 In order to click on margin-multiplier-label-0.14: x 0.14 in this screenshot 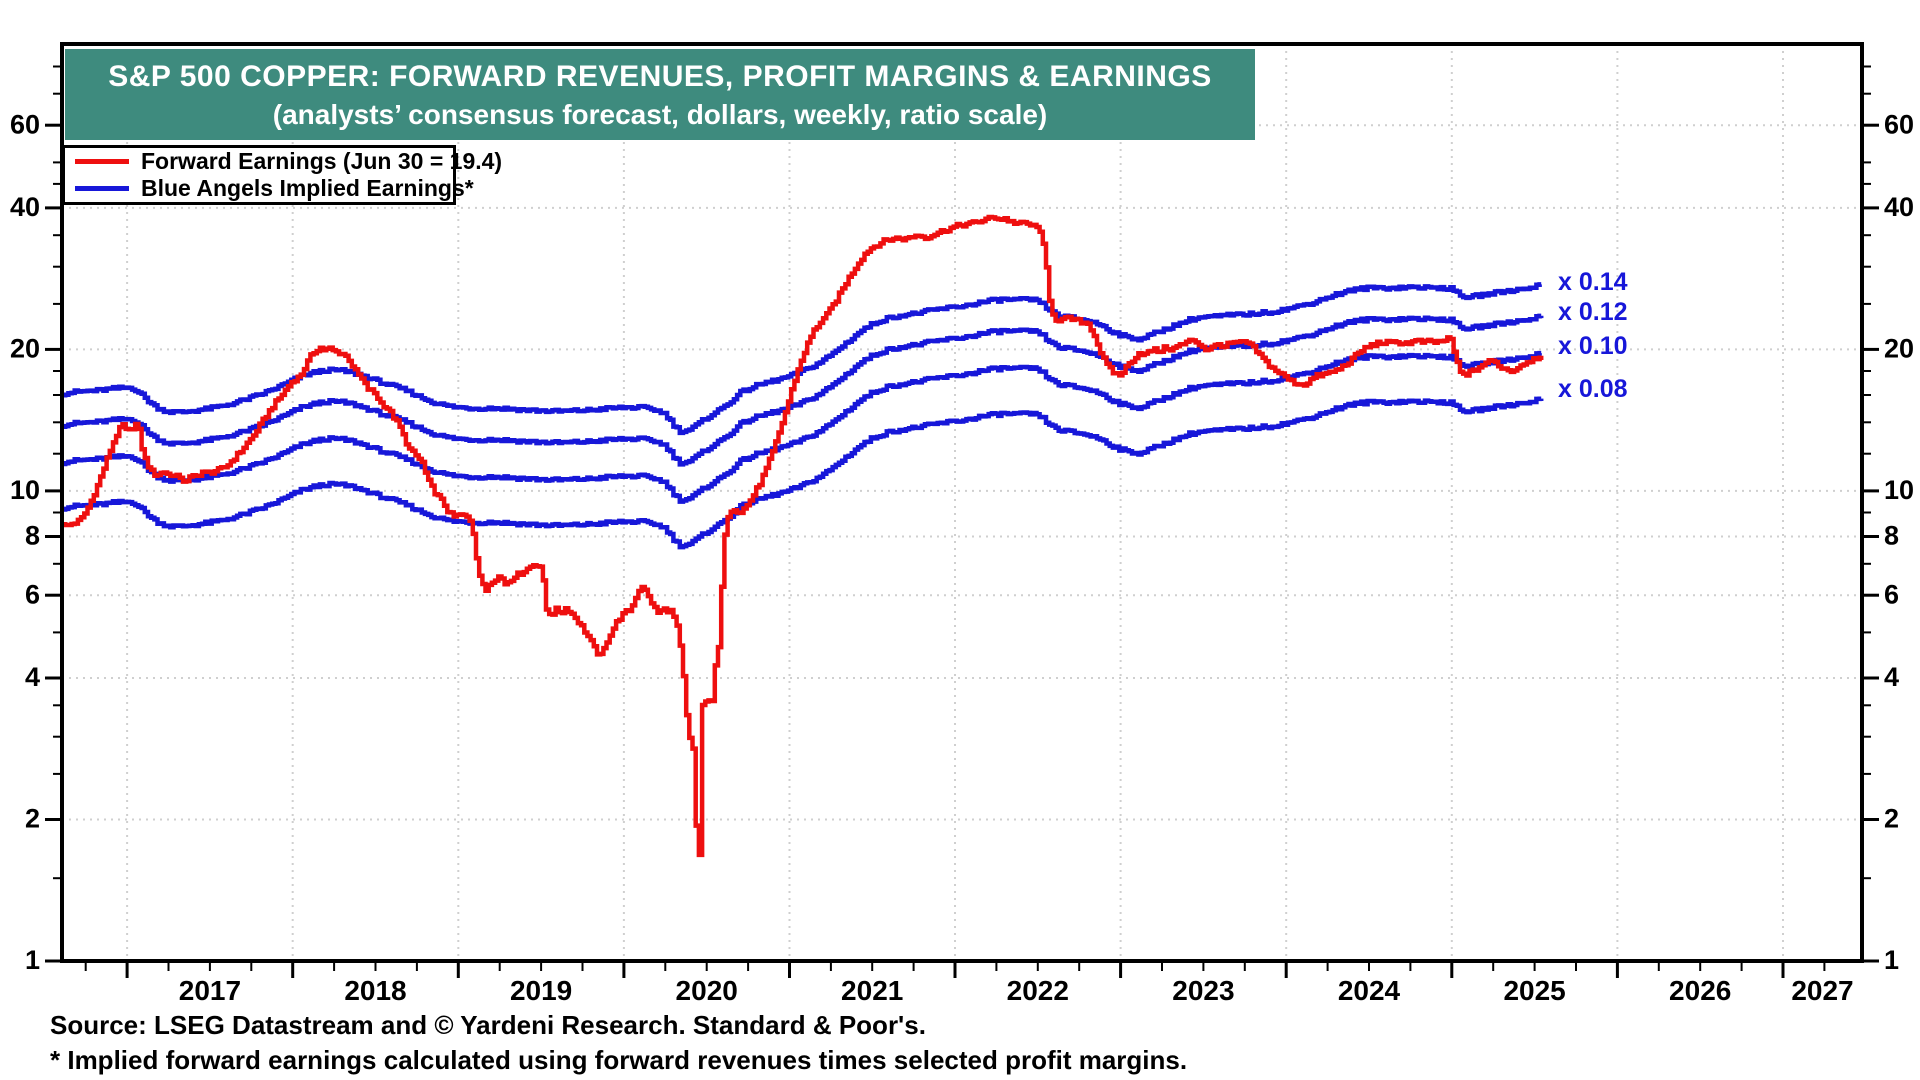, I will do `click(1593, 282)`.